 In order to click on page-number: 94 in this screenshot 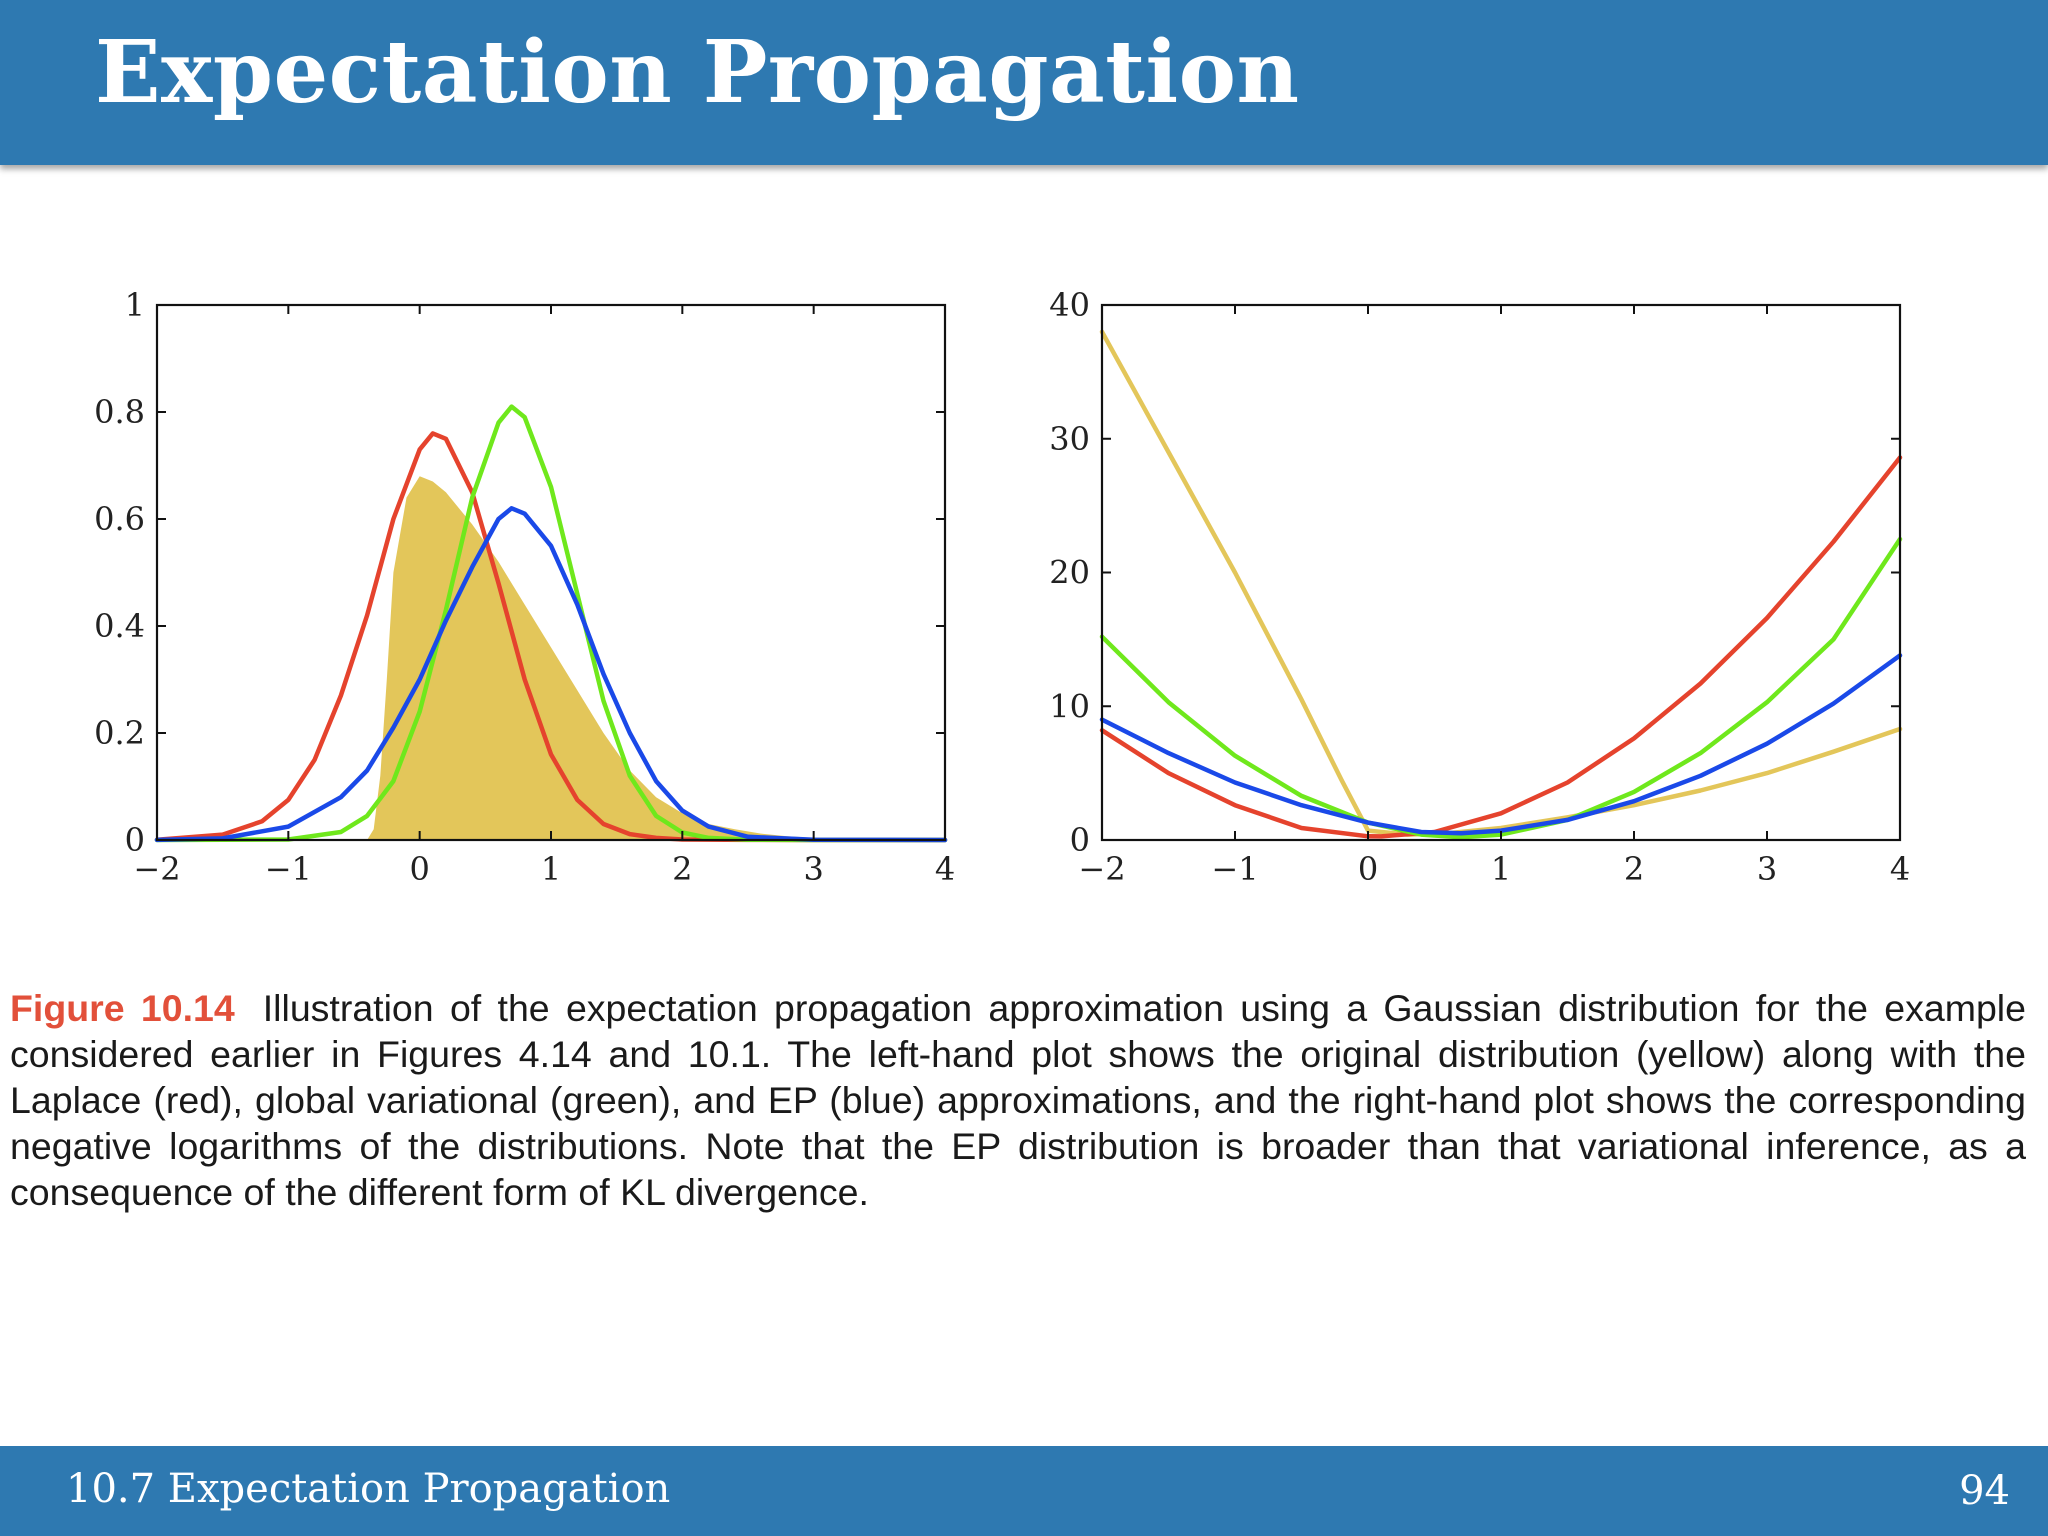, I will do `click(1984, 1491)`.